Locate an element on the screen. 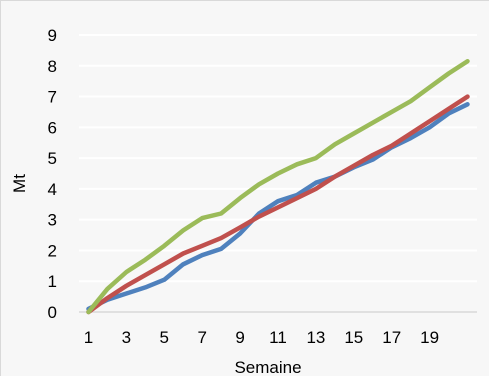 The image size is (489, 382). y-axis-title: Mt is located at coordinates (19, 183).